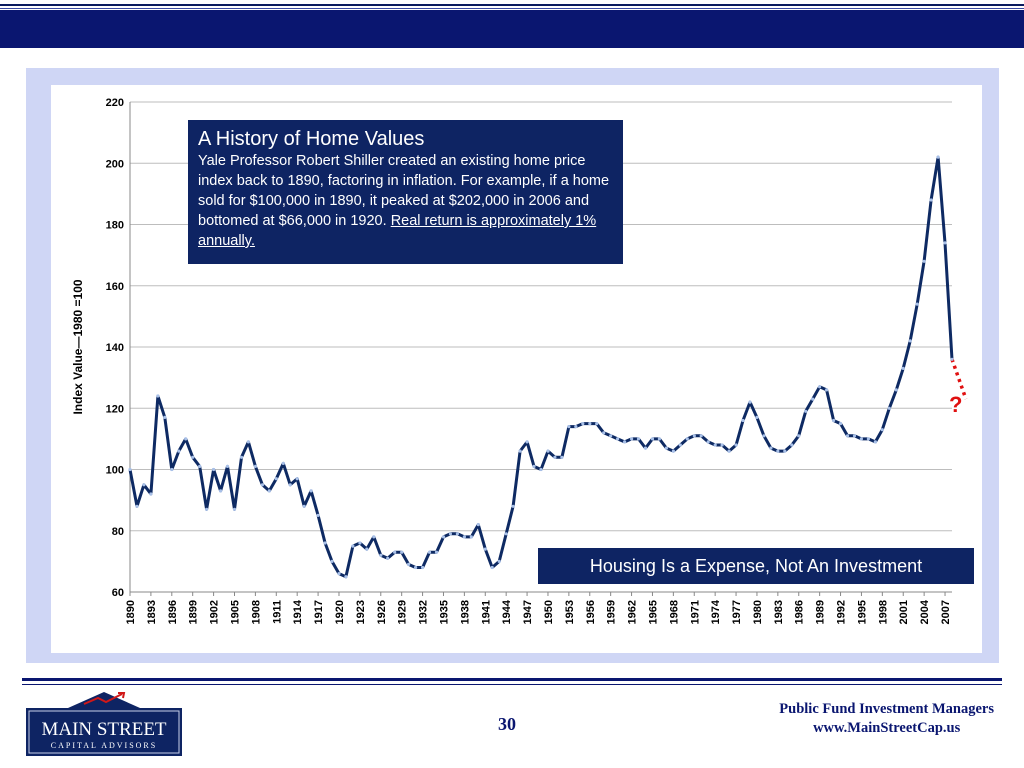 Image resolution: width=1024 pixels, height=768 pixels. I want to click on x-tick-label: 1935, so click(444, 612).